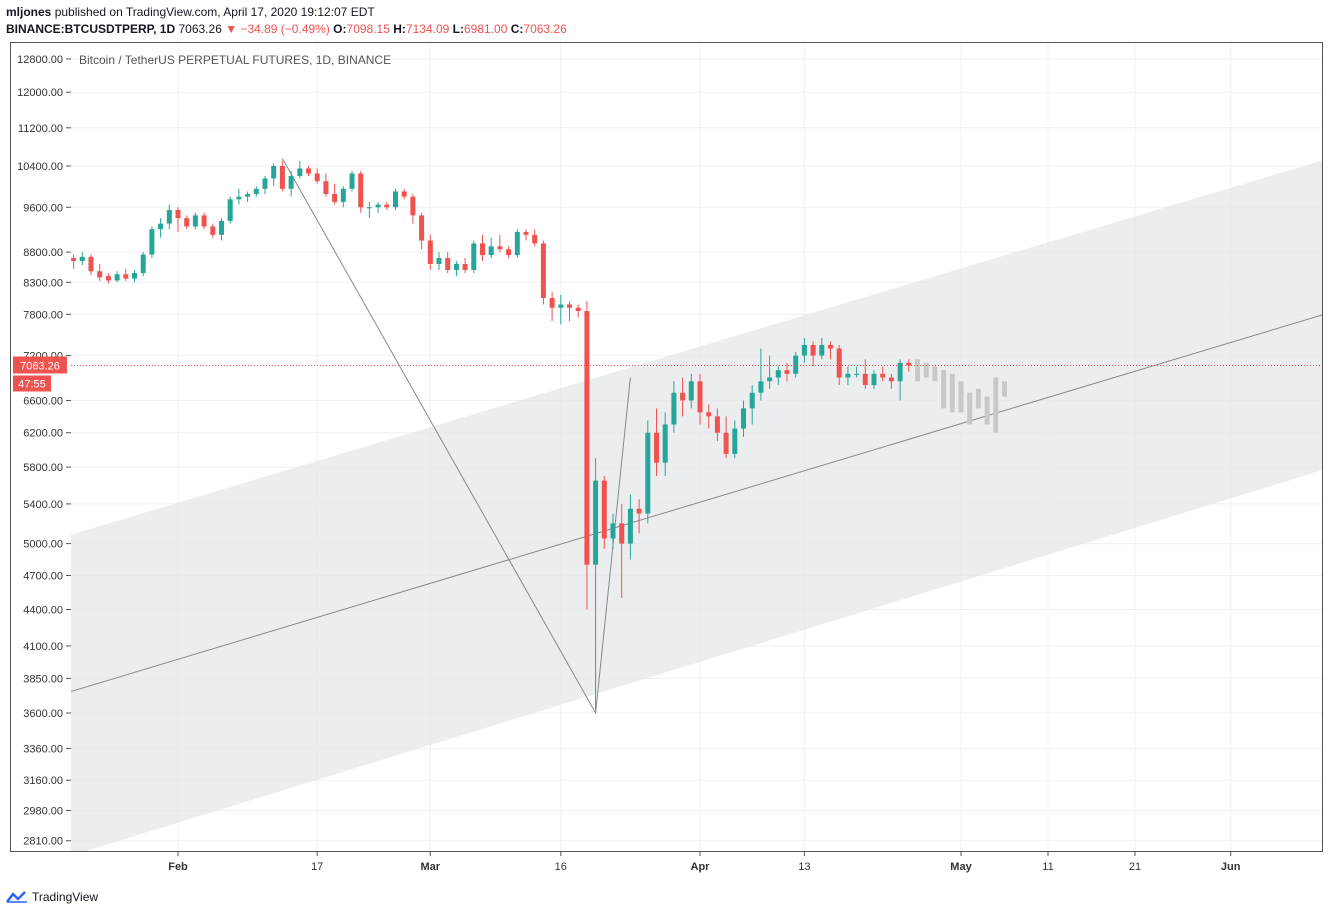  What do you see at coordinates (43, 315) in the screenshot?
I see `y-tick-label: 7800.00` at bounding box center [43, 315].